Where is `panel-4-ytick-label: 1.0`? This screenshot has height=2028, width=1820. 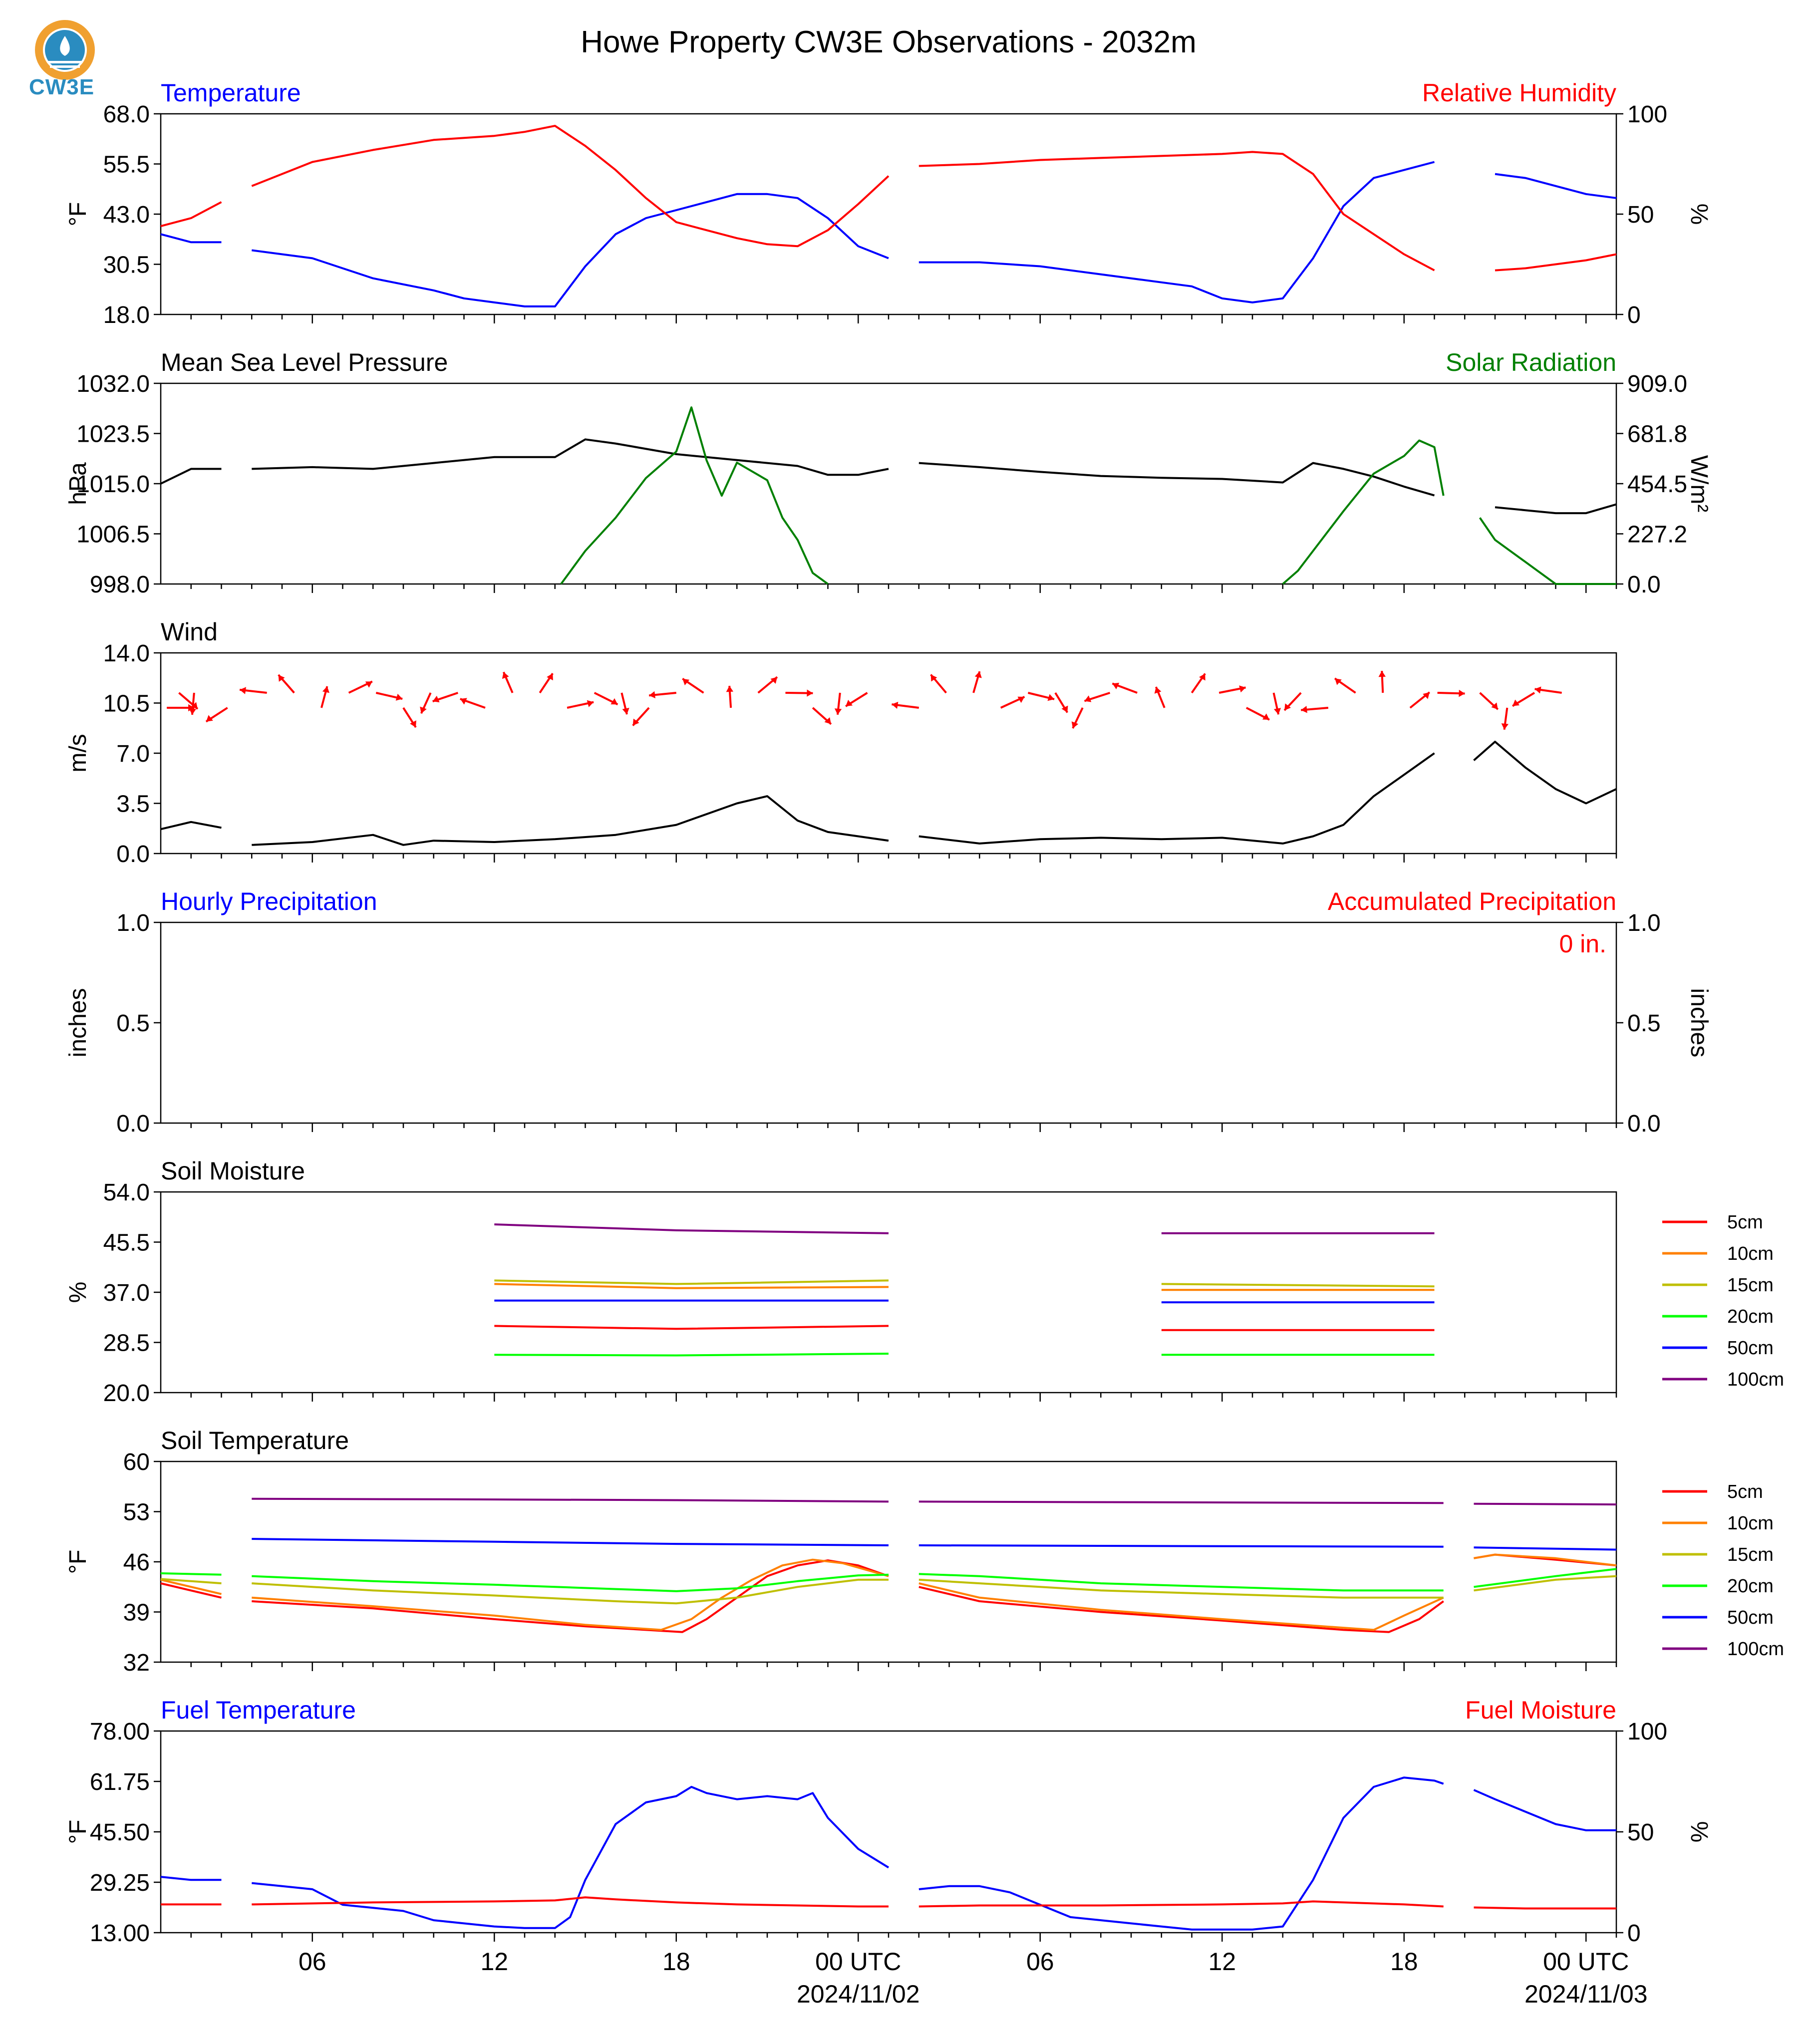
panel-4-ytick-label: 1.0 is located at coordinates (133, 923).